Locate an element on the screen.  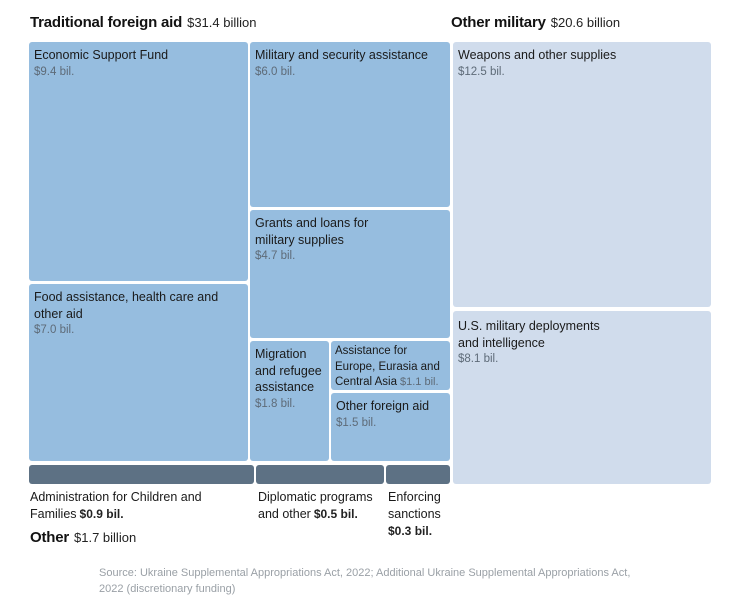
other-item-label: Diplomatic programs and other is located at coordinates (315, 505).